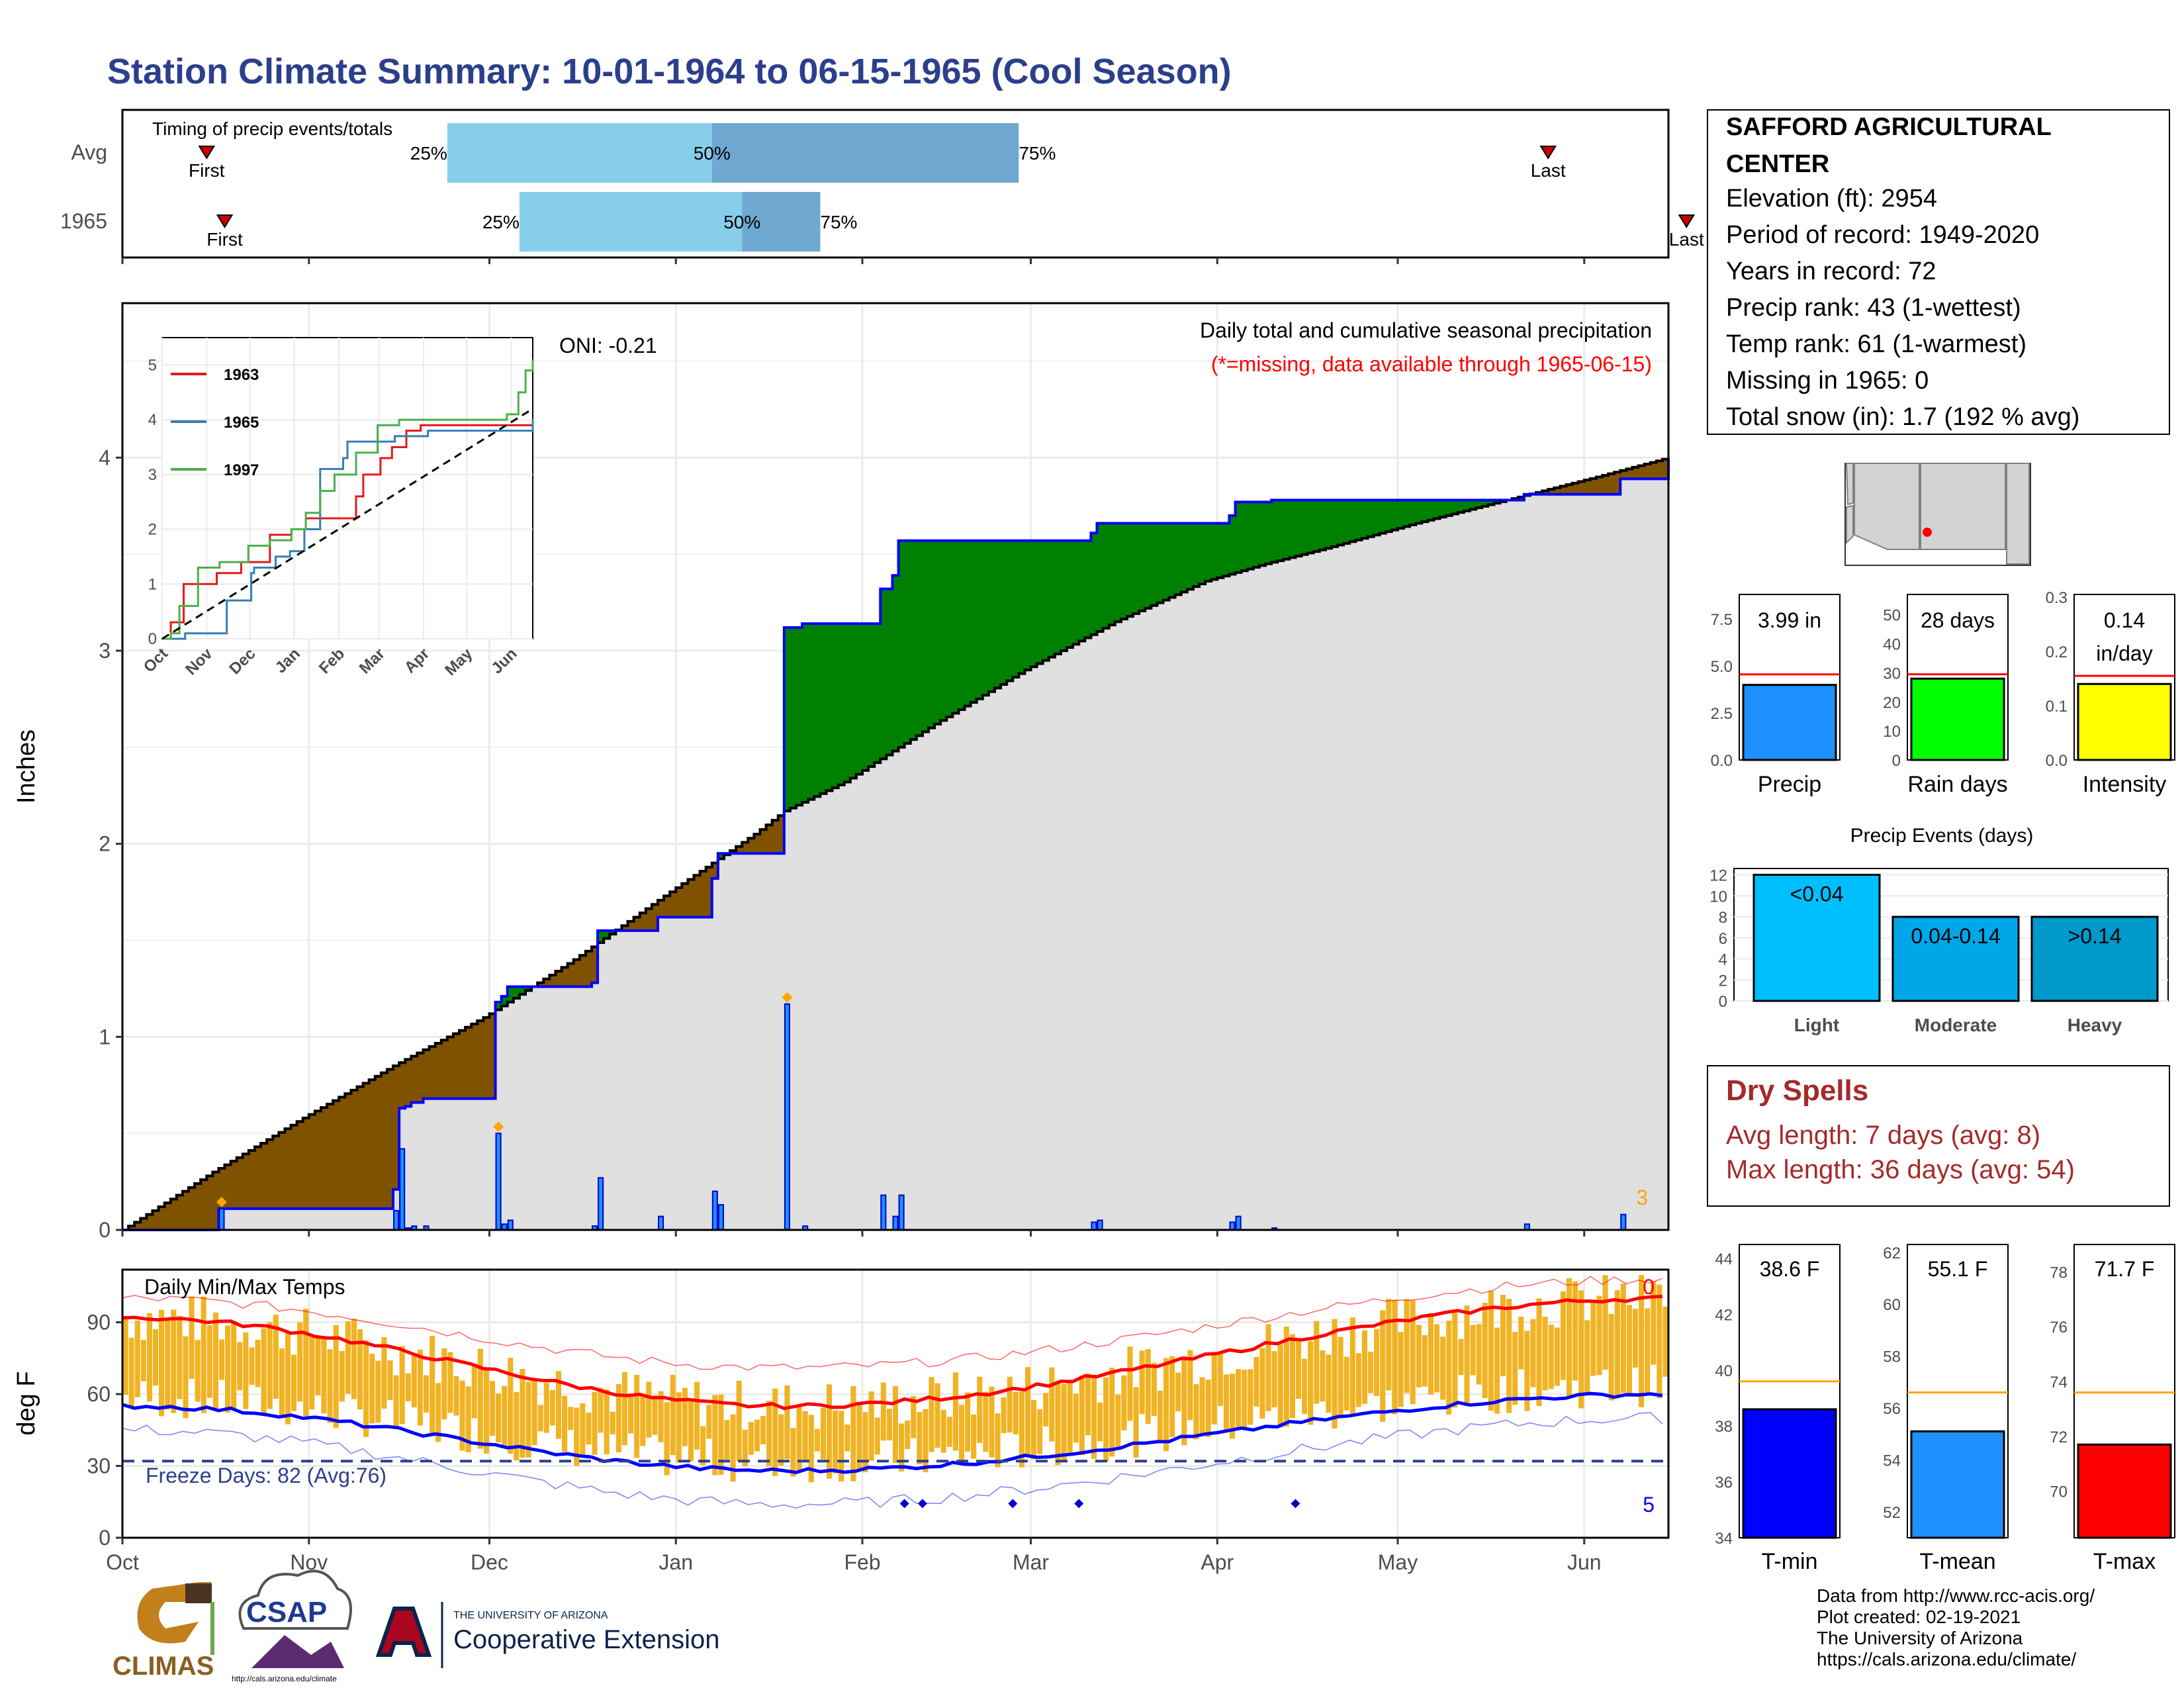 The height and width of the screenshot is (1688, 2184). I want to click on month-x-tick-label: Mar, so click(1031, 1562).